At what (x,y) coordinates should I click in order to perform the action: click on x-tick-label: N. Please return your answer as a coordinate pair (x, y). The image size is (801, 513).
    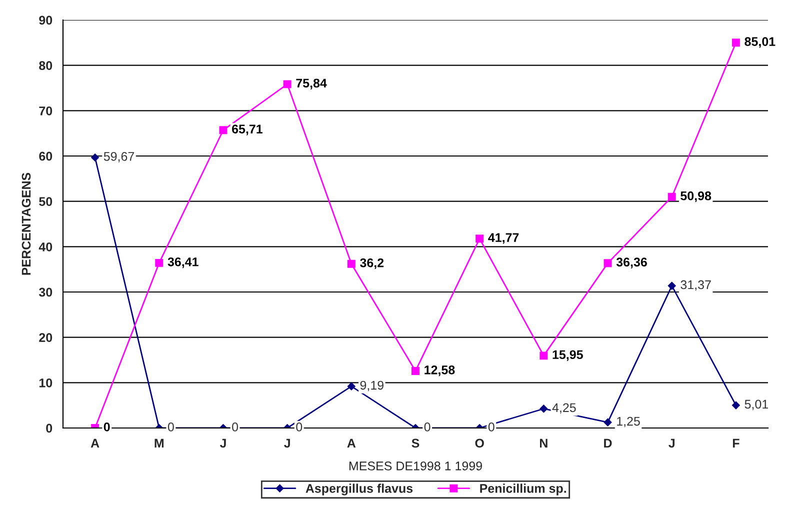
    Looking at the image, I should click on (544, 443).